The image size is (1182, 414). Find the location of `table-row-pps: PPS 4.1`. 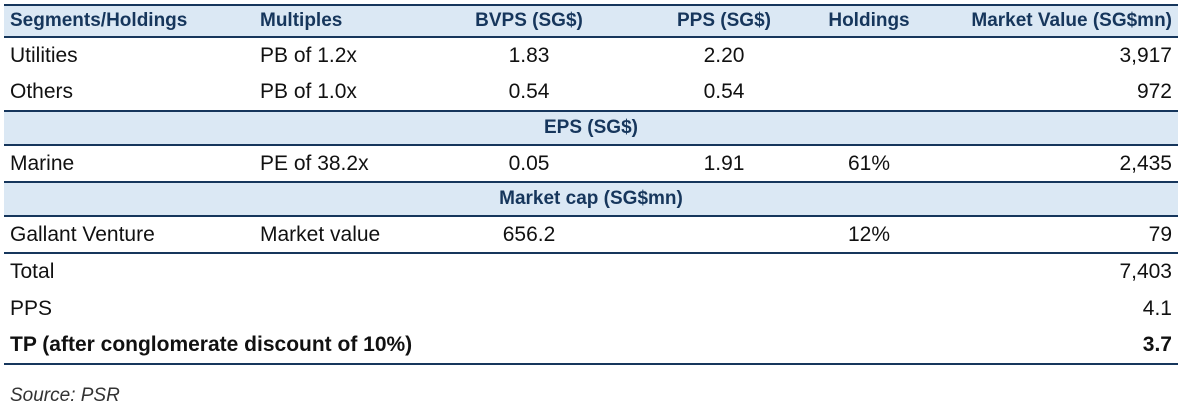

table-row-pps: PPS 4.1 is located at coordinates (591, 308).